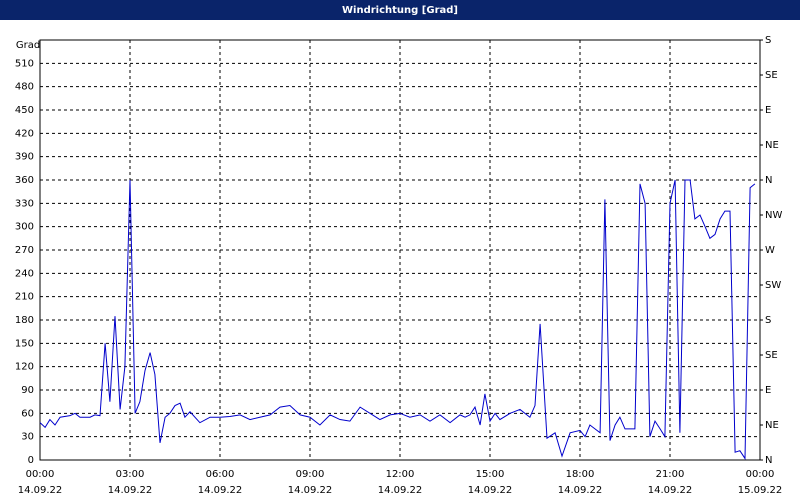  Describe the element at coordinates (31, 460) in the screenshot. I see `y-tick-label: 0` at that location.